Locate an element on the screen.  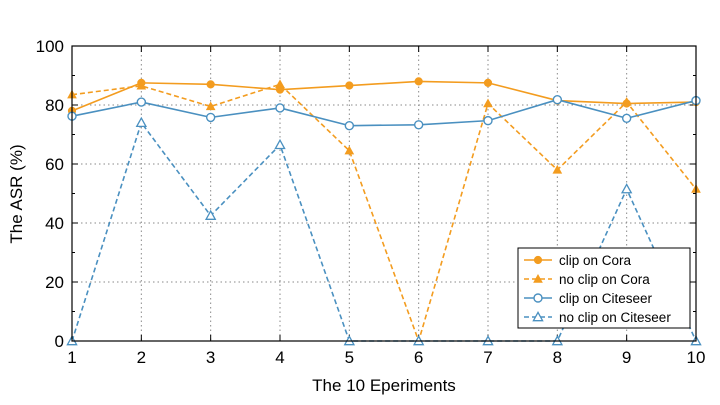
legend-entry: clip on Citeseer is located at coordinates (588, 298).